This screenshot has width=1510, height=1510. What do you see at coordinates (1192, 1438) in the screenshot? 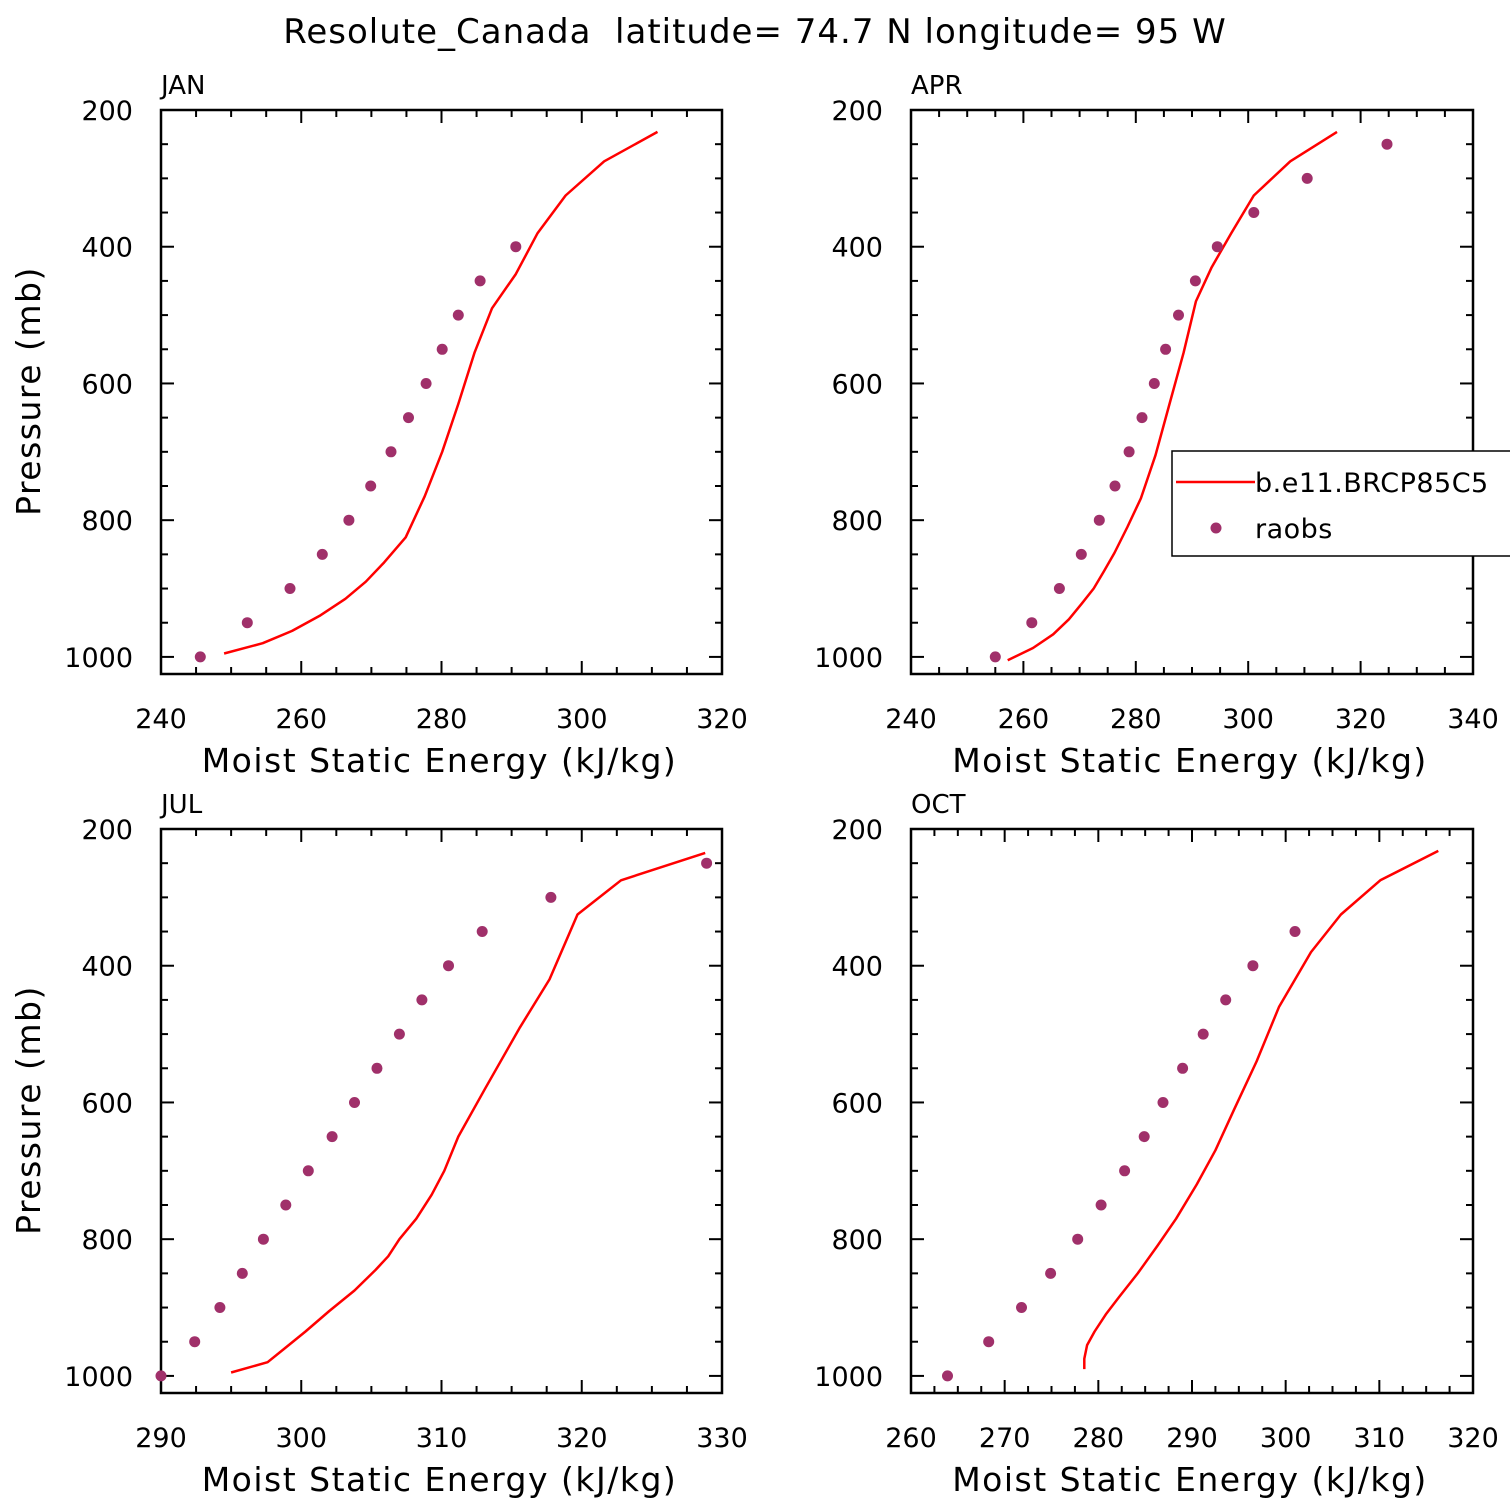
I see `x-tick-label: 290` at bounding box center [1192, 1438].